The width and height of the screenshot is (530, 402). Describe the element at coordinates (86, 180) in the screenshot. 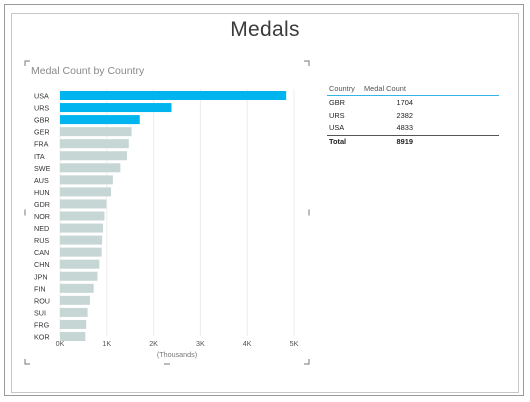

I see `bar-aus` at that location.